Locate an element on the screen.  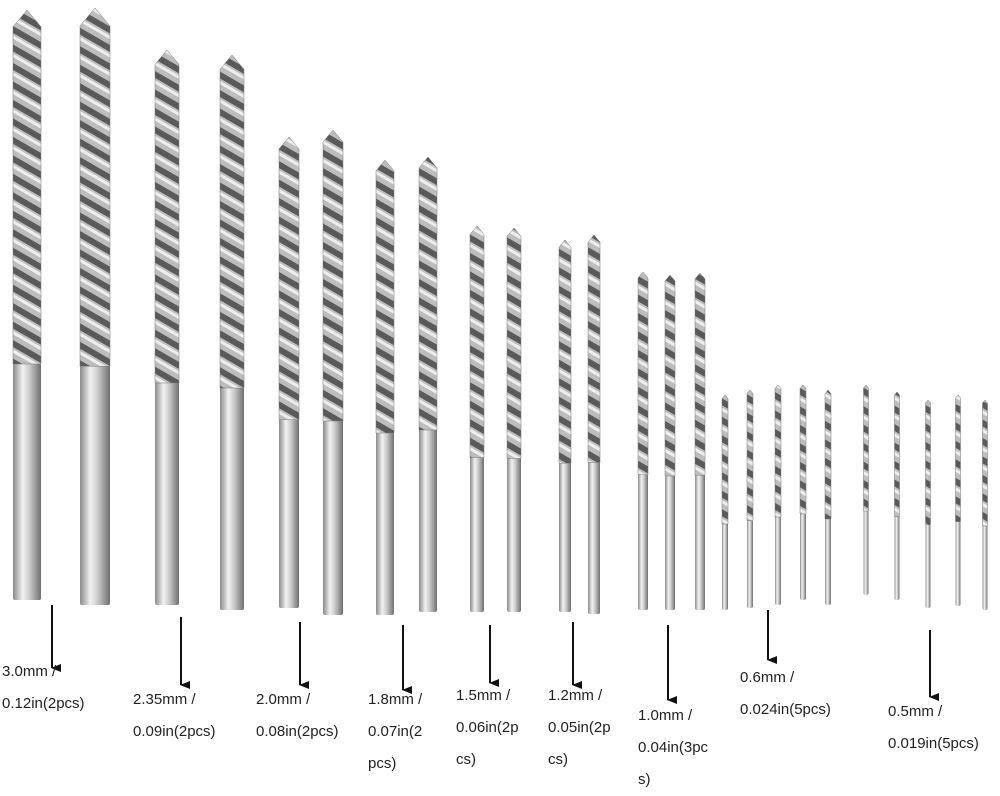
size-label: 2.0mm / is located at coordinates (283, 699).